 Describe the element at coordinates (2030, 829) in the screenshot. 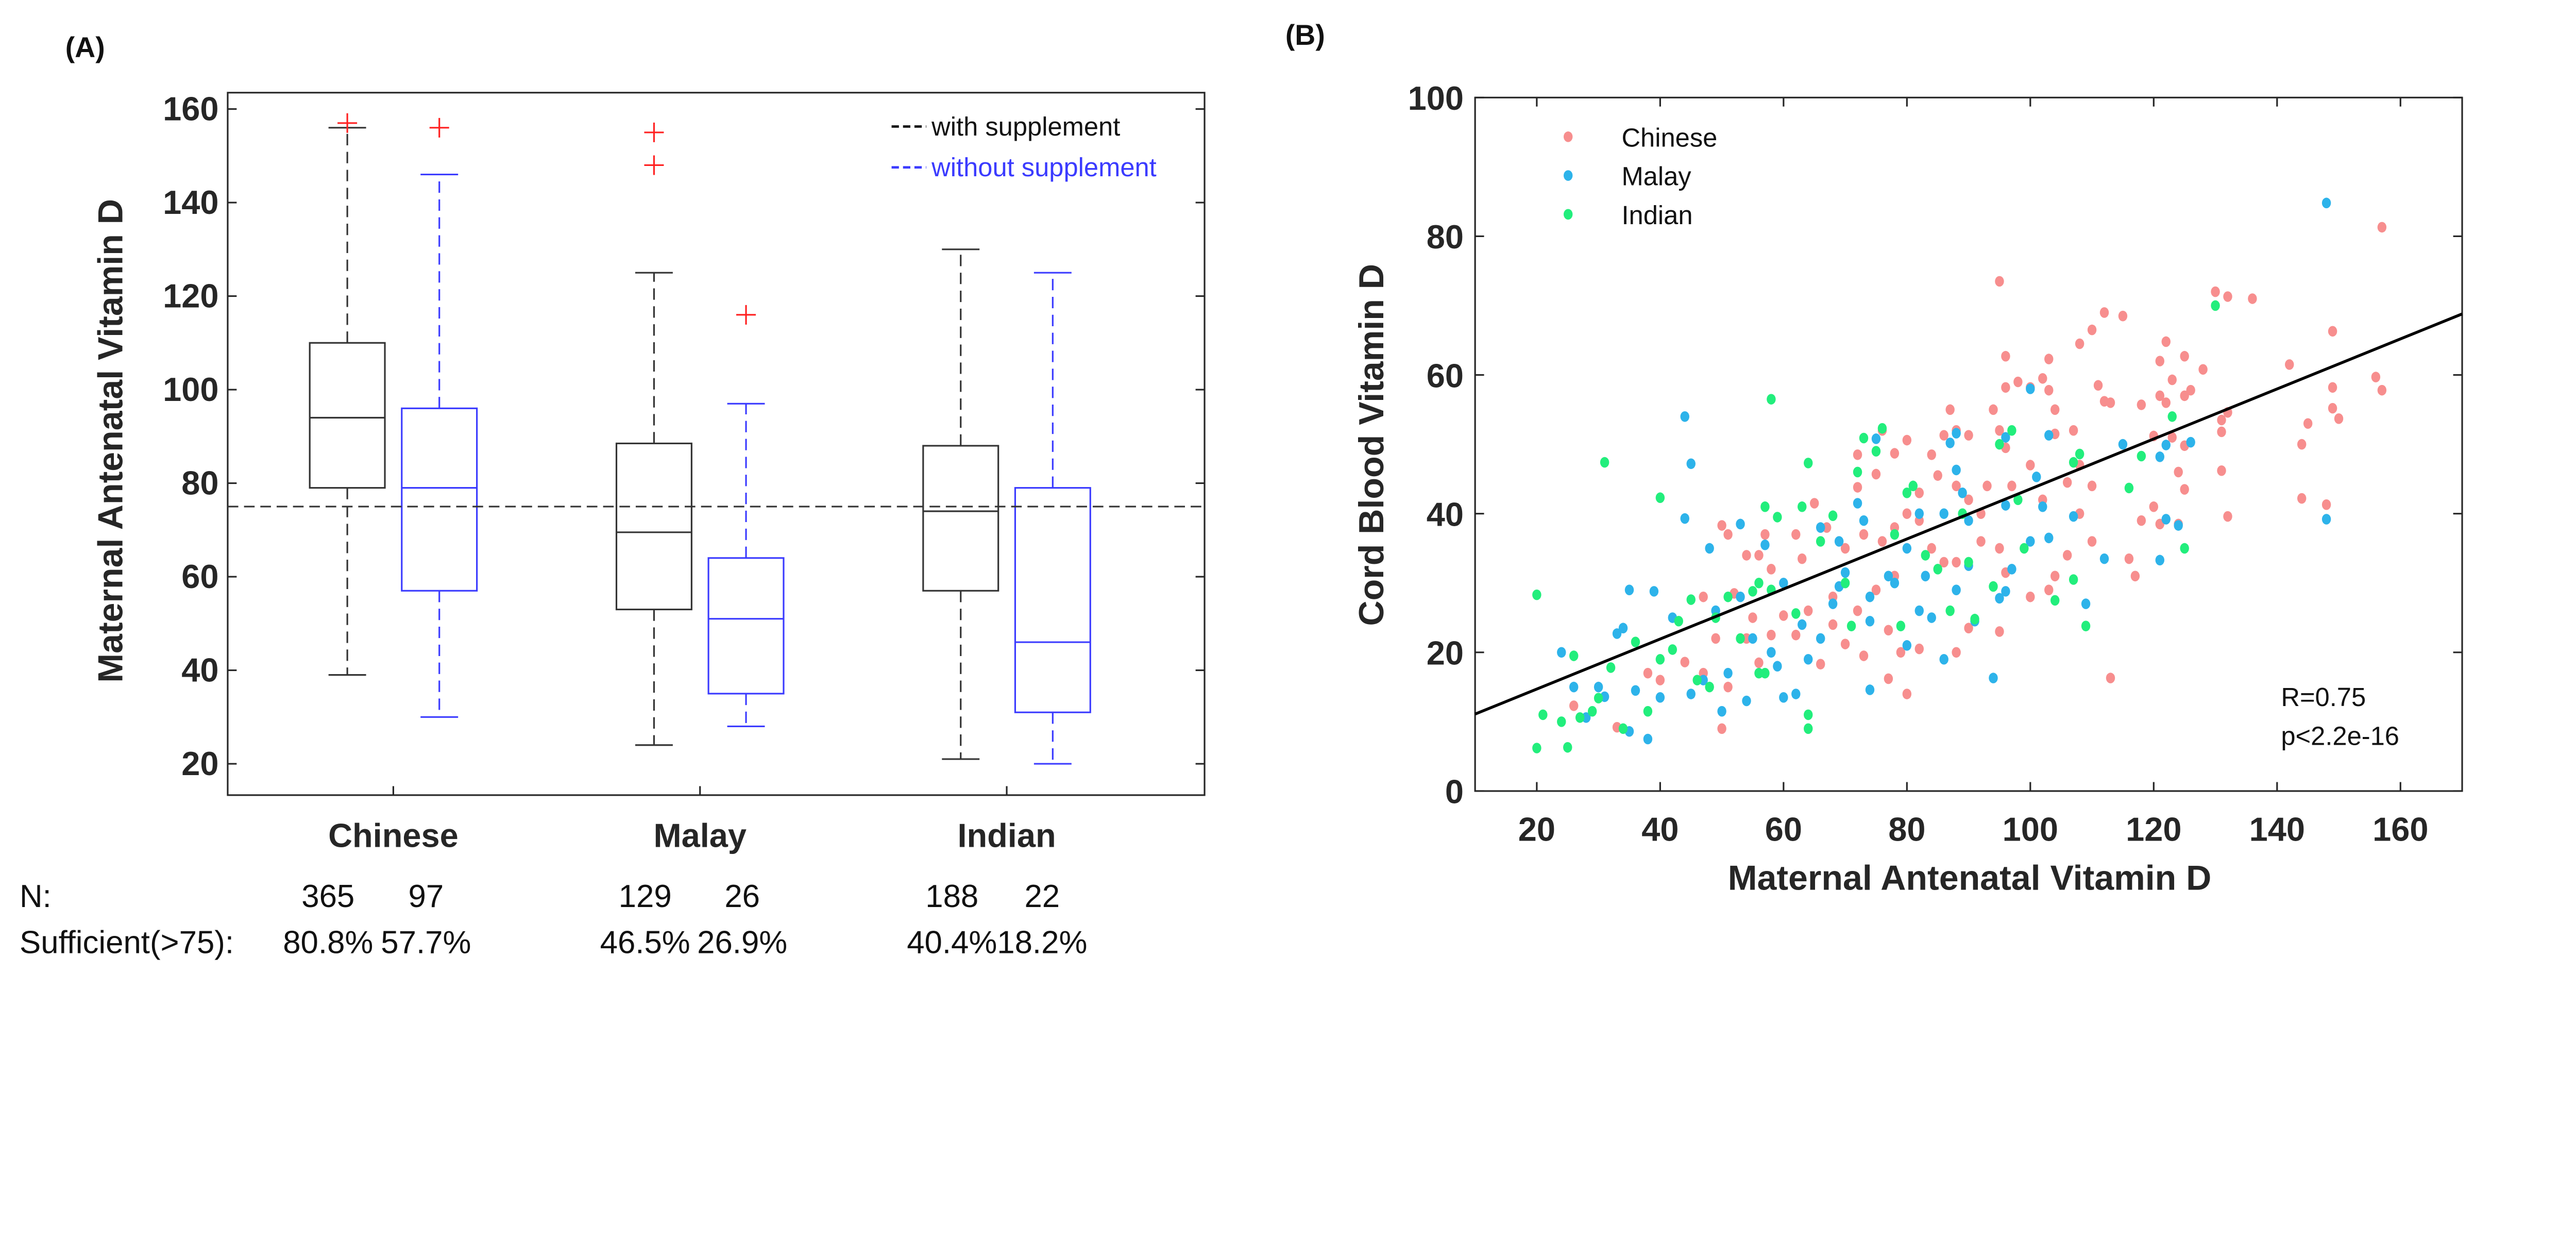

I see `x-tick-label: 100` at that location.